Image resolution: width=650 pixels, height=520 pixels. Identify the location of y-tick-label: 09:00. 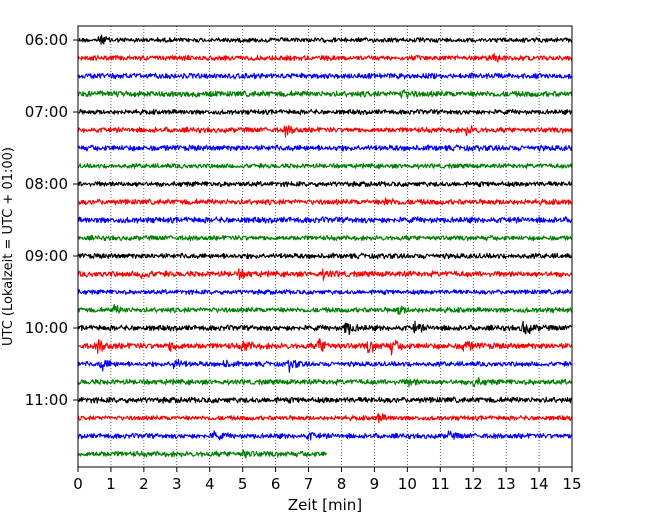
(46, 256).